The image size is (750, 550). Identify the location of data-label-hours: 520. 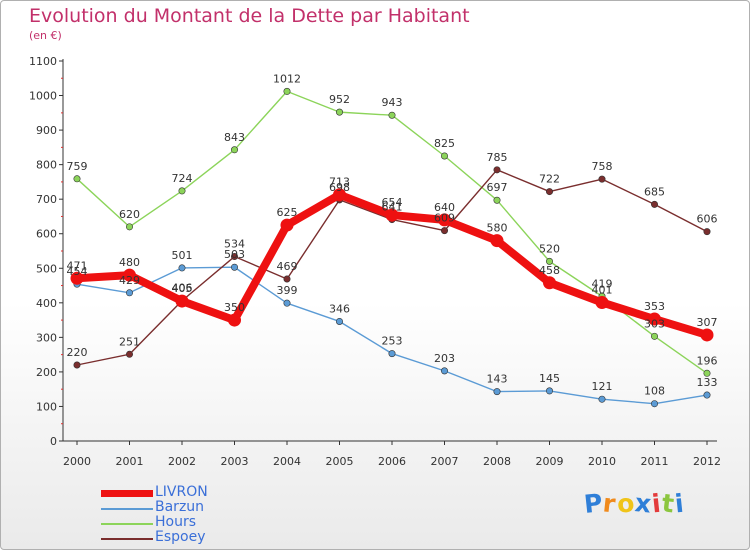
(549, 248).